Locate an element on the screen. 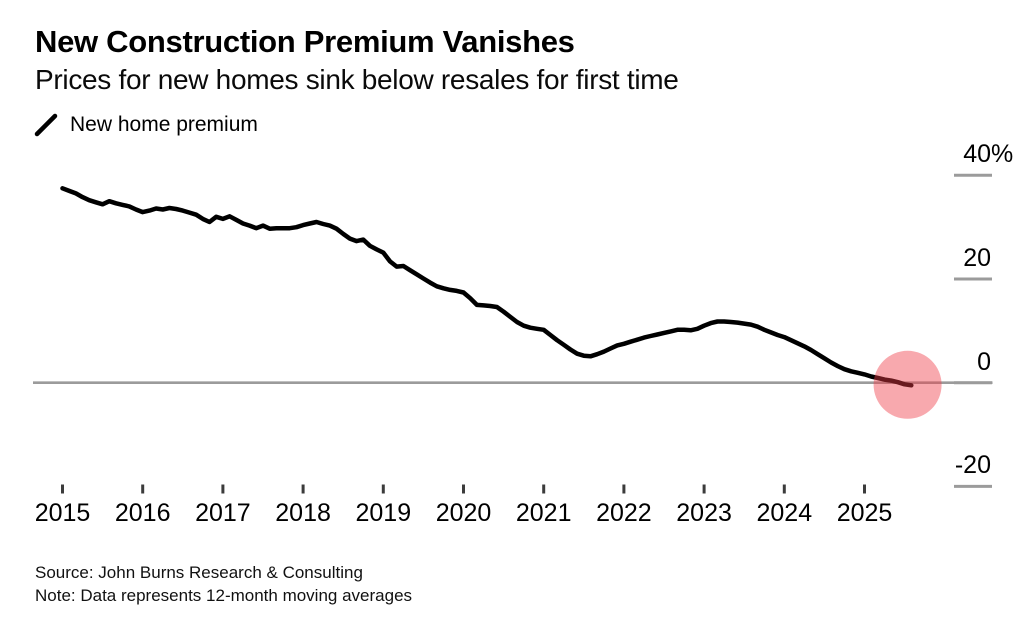 This screenshot has width=1024, height=634. x-axis-label: 2024 is located at coordinates (784, 513).